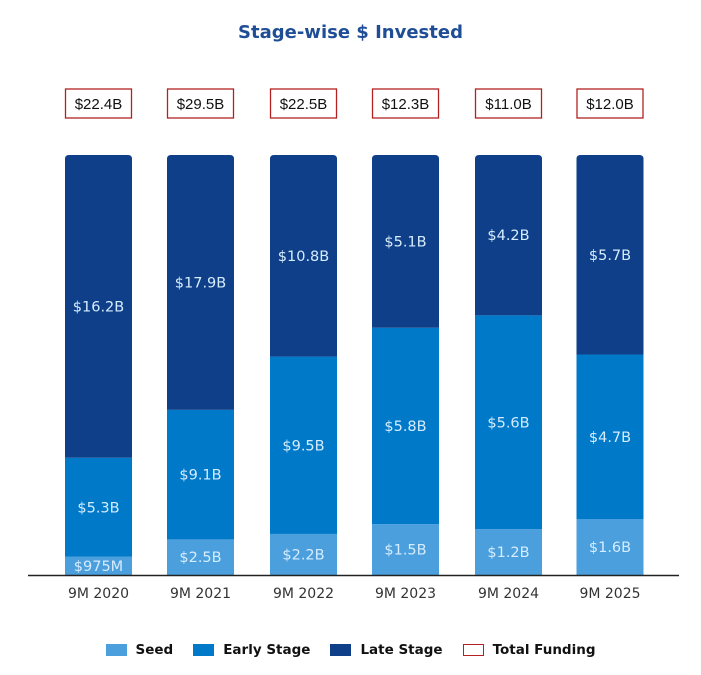  What do you see at coordinates (303, 594) in the screenshot?
I see `x-axis-tick-label: 9M 2022` at bounding box center [303, 594].